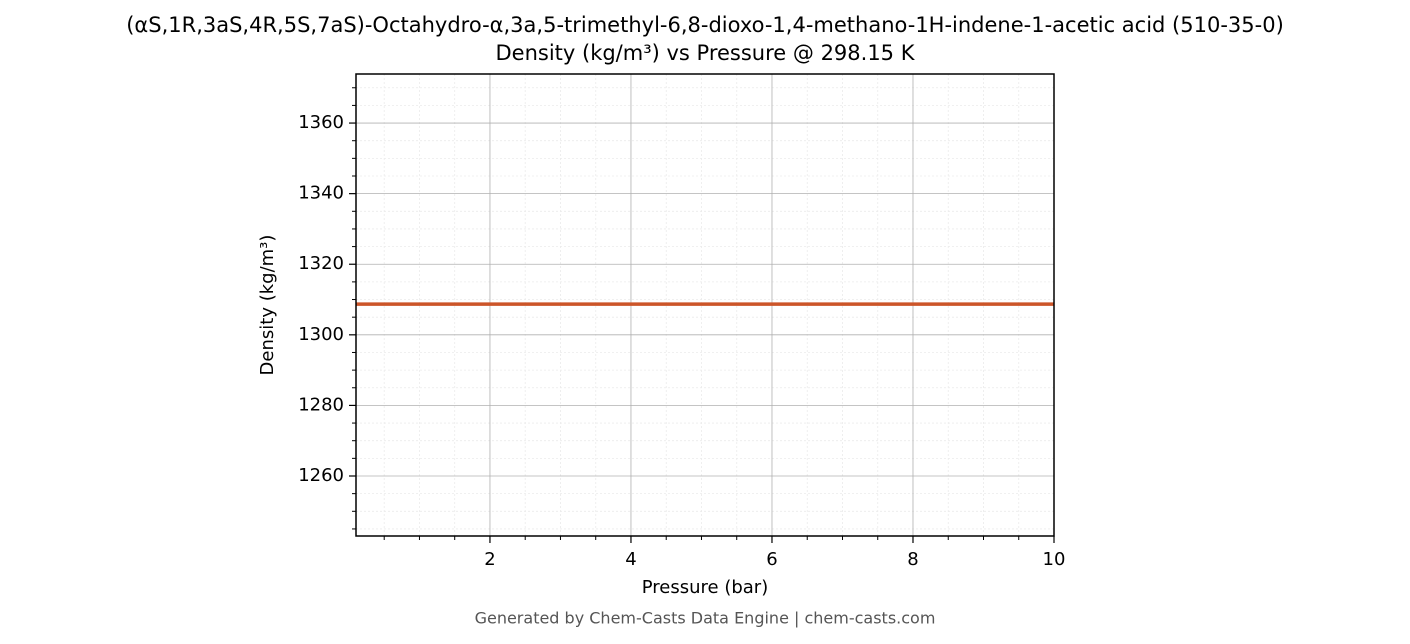 The height and width of the screenshot is (644, 1410). Describe the element at coordinates (705, 53) in the screenshot. I see `chart-subtitle: Density (kg/m³) vs Pressure @ 298.15 K` at that location.